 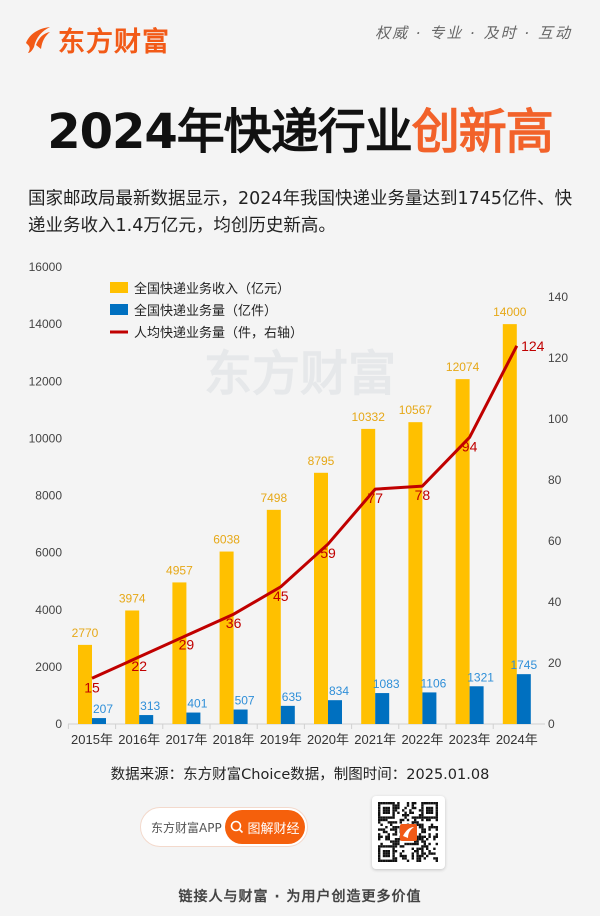 I want to click on revenue-data-label: 14000, so click(x=510, y=312).